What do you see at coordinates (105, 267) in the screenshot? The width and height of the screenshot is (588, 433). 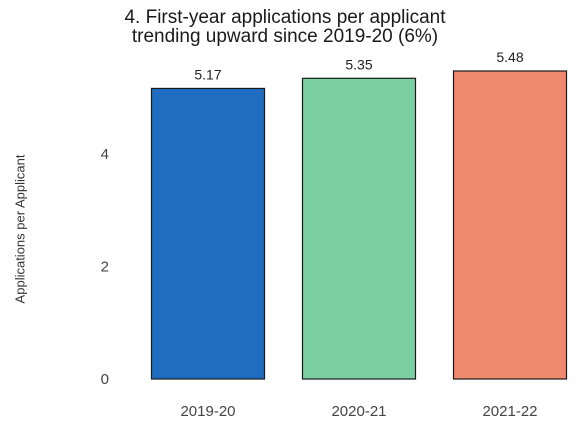 I see `y-tick-label: 2` at bounding box center [105, 267].